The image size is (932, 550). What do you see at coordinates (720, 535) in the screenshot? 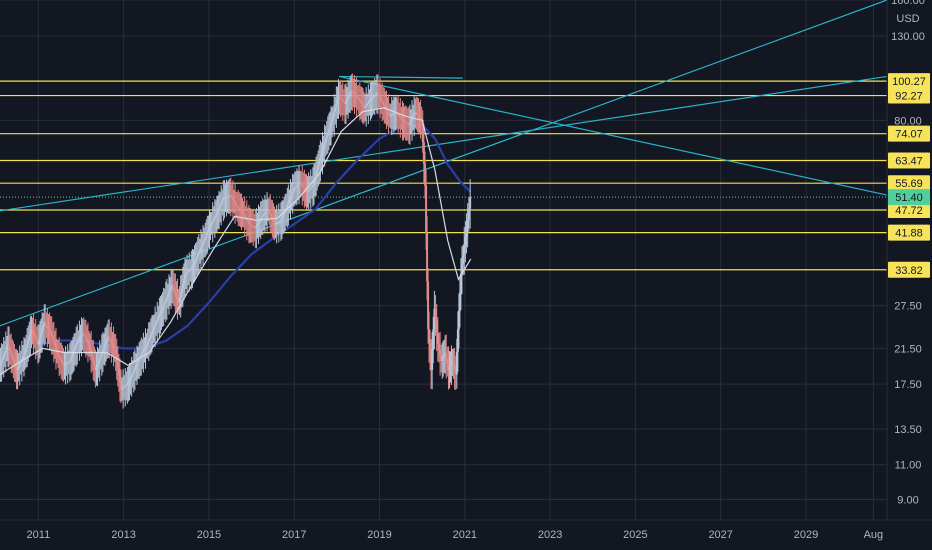
I see `x-tick-label: 2027` at bounding box center [720, 535].